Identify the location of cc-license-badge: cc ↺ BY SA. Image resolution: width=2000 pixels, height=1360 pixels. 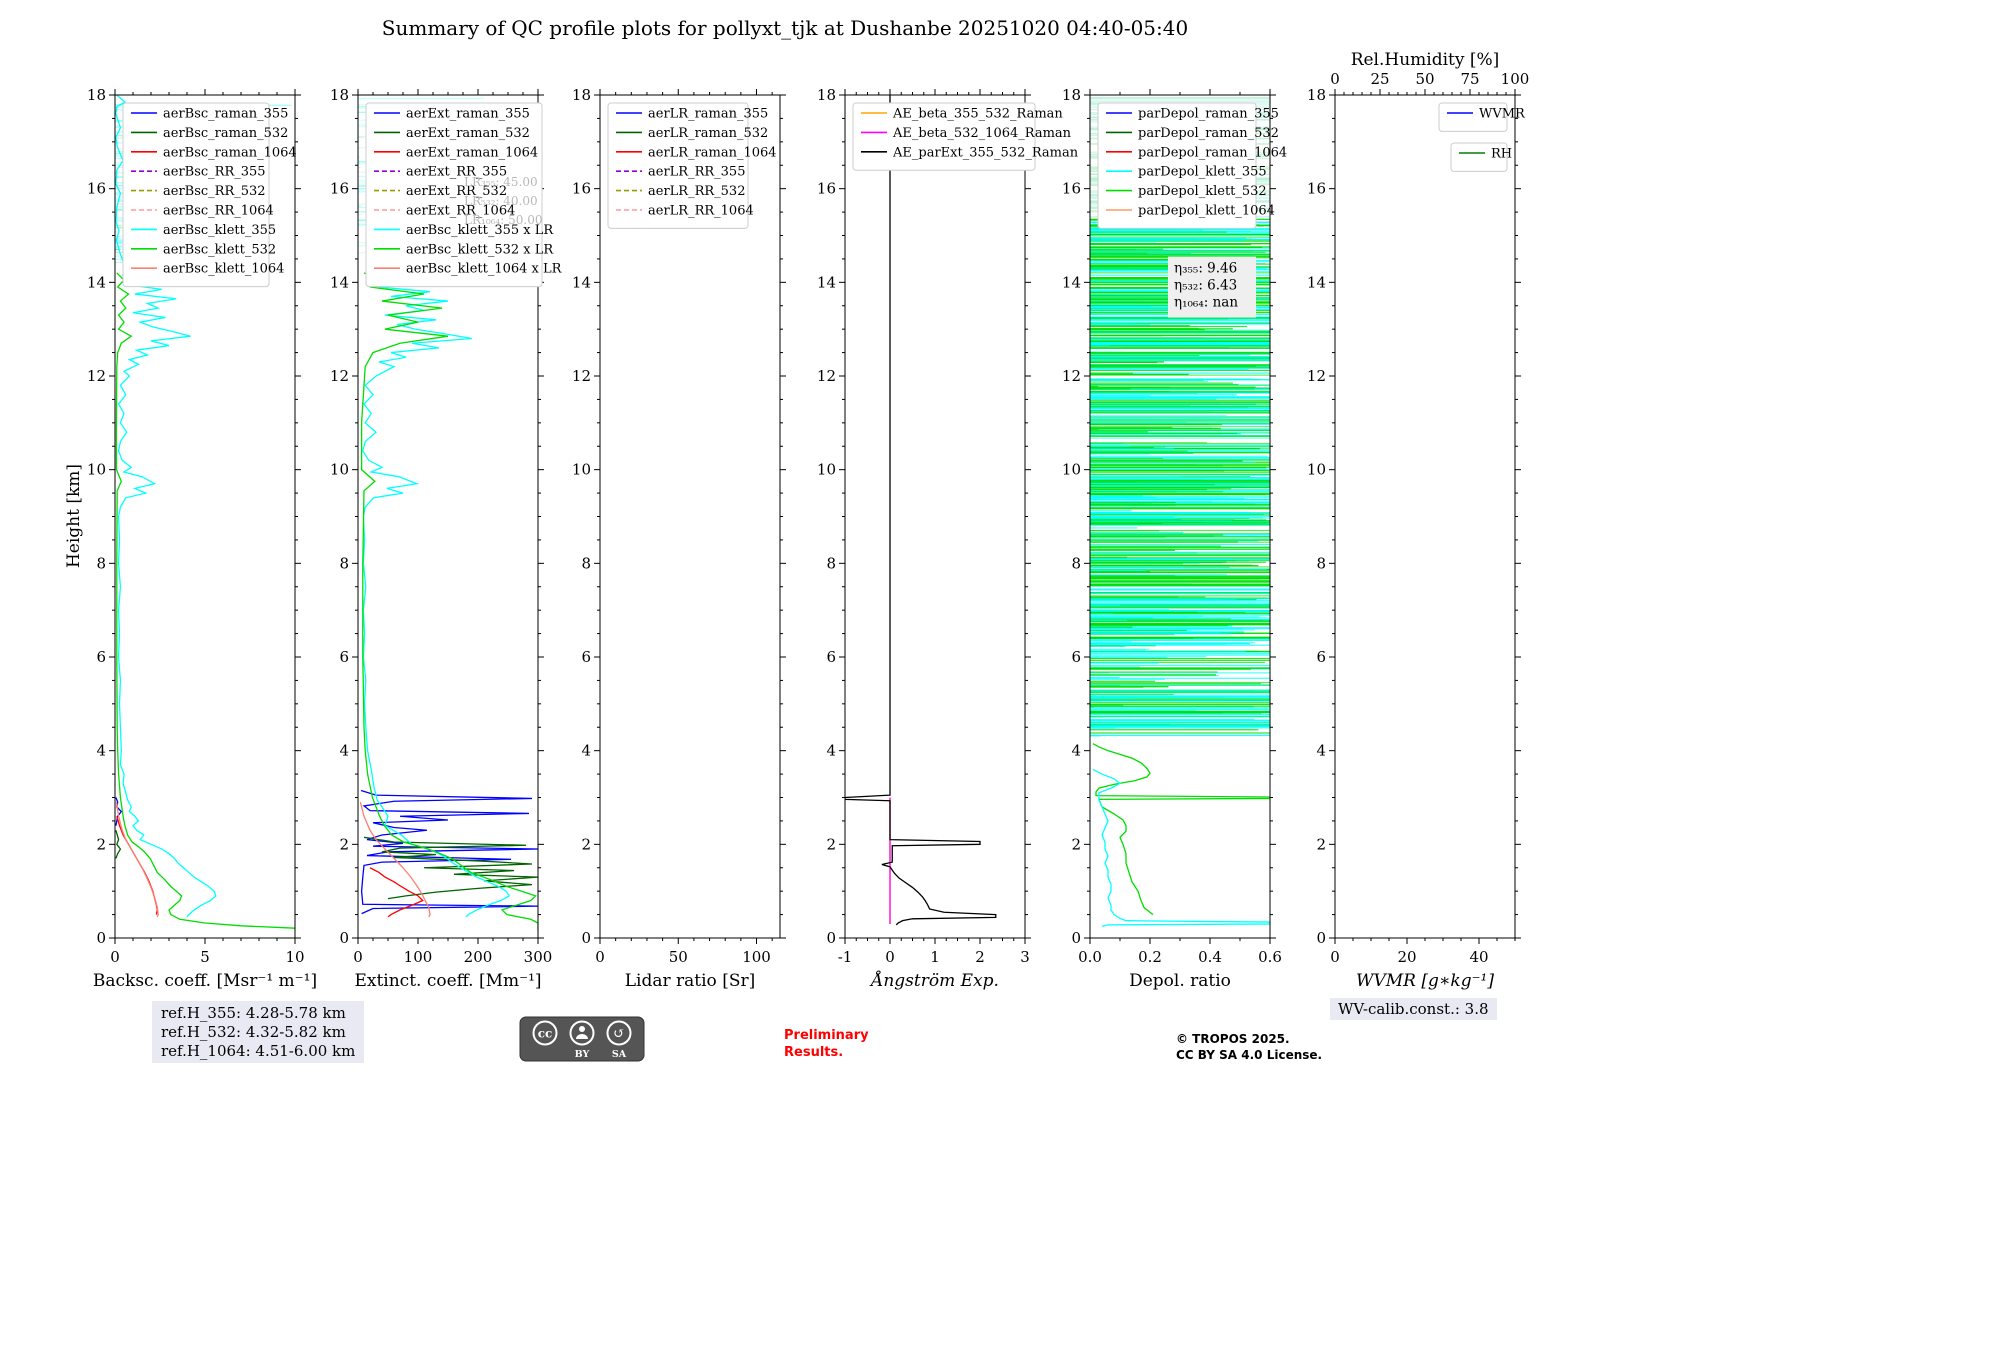
(582, 1039).